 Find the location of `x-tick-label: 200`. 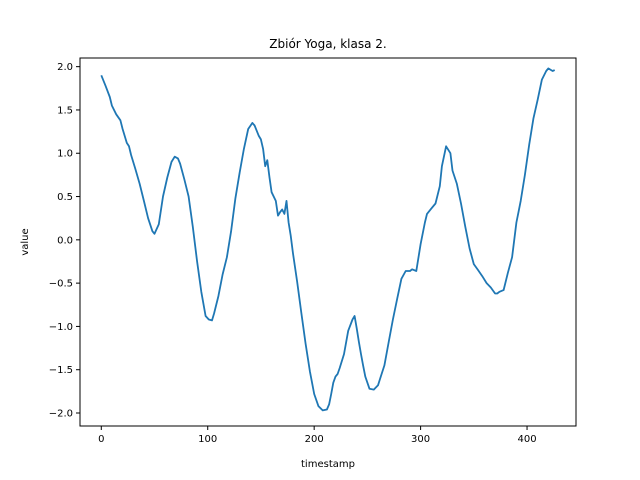

x-tick-label: 200 is located at coordinates (314, 439).